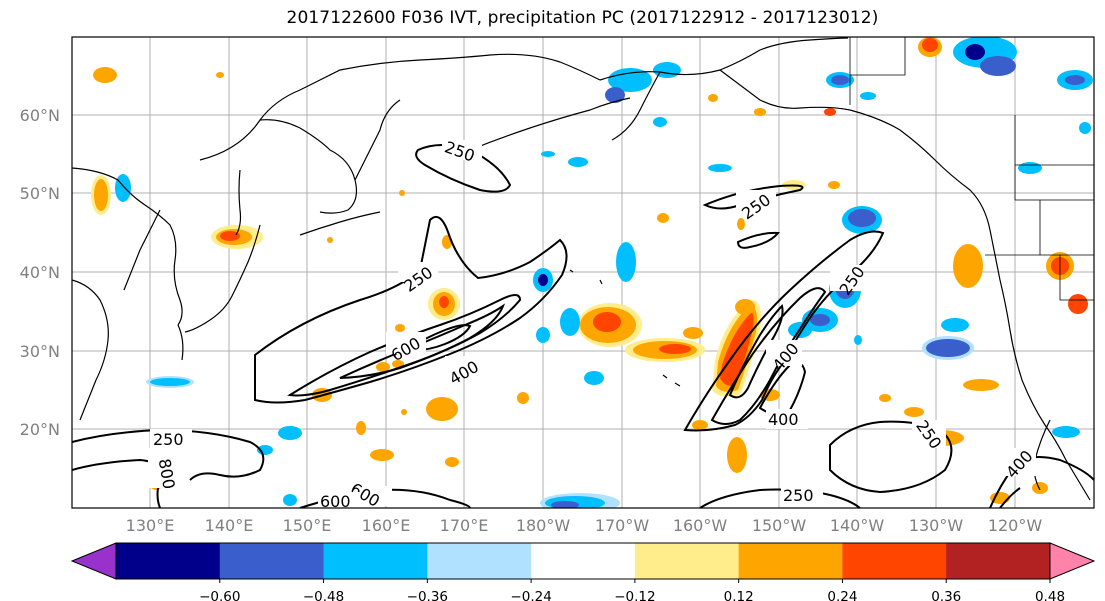 The width and height of the screenshot is (1105, 601). Describe the element at coordinates (464, 525) in the screenshot. I see `lon-label: 170°E` at that location.